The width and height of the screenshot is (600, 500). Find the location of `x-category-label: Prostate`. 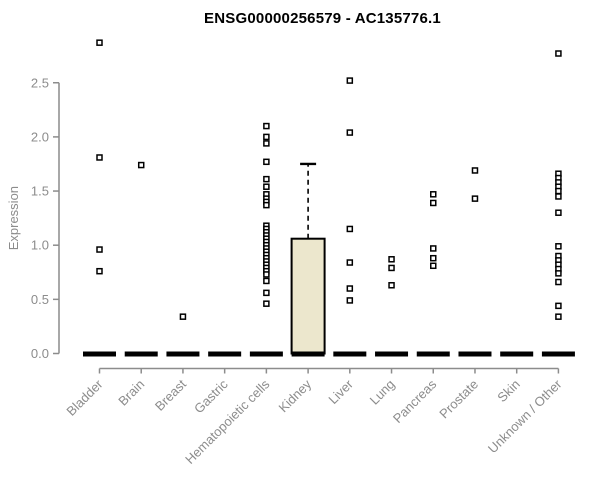

x-category-label: Prostate is located at coordinates (458, 399).